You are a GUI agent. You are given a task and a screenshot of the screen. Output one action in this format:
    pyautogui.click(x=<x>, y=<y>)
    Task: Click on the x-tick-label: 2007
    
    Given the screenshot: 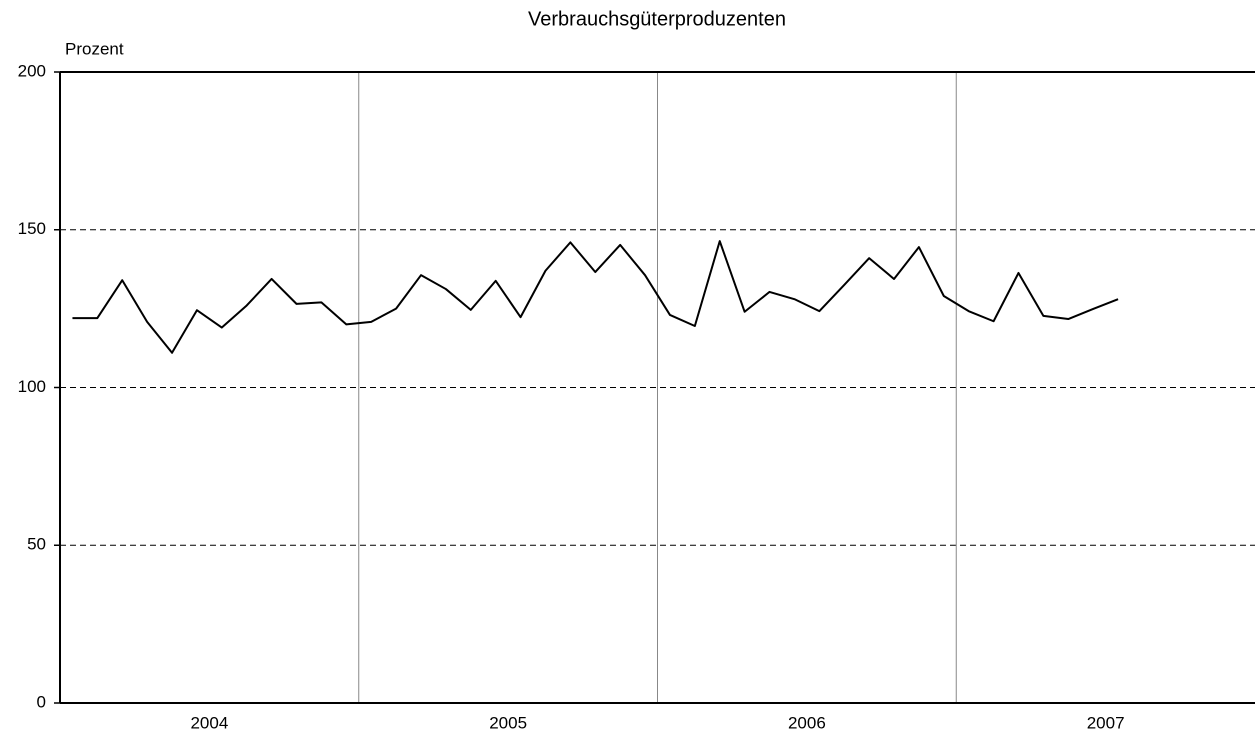 What is the action you would take?
    pyautogui.click(x=1106, y=722)
    